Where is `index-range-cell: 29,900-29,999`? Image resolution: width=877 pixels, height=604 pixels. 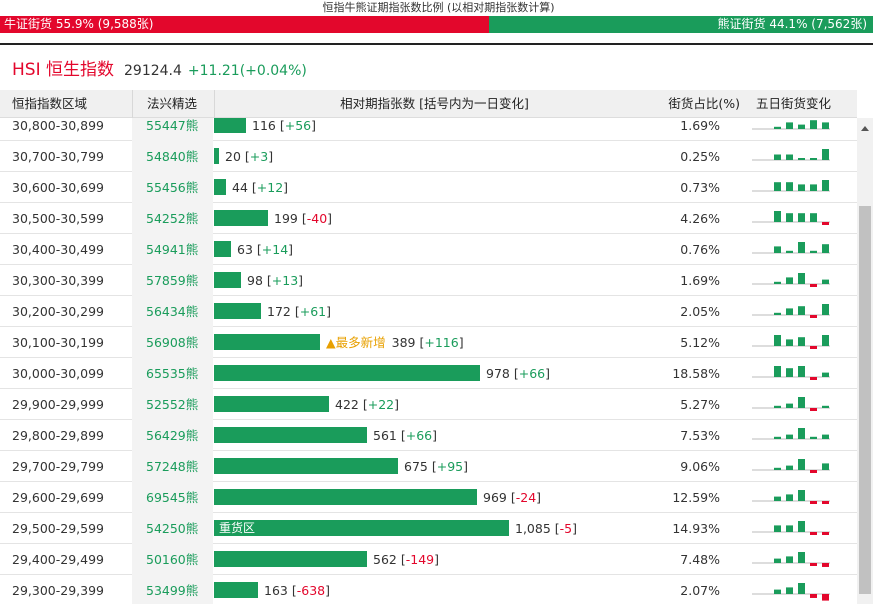
index-range-cell: 29,900-29,999 is located at coordinates (58, 404).